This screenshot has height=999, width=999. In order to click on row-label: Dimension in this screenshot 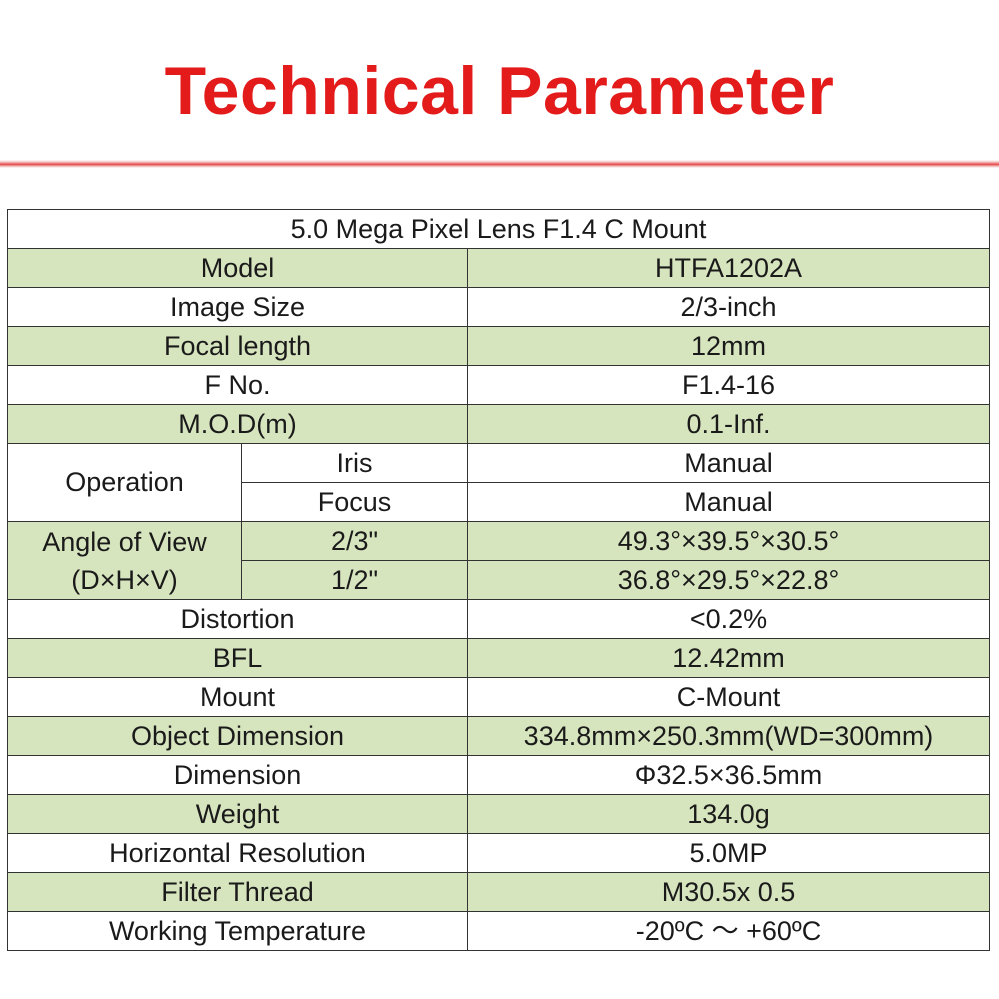, I will do `click(237, 775)`.